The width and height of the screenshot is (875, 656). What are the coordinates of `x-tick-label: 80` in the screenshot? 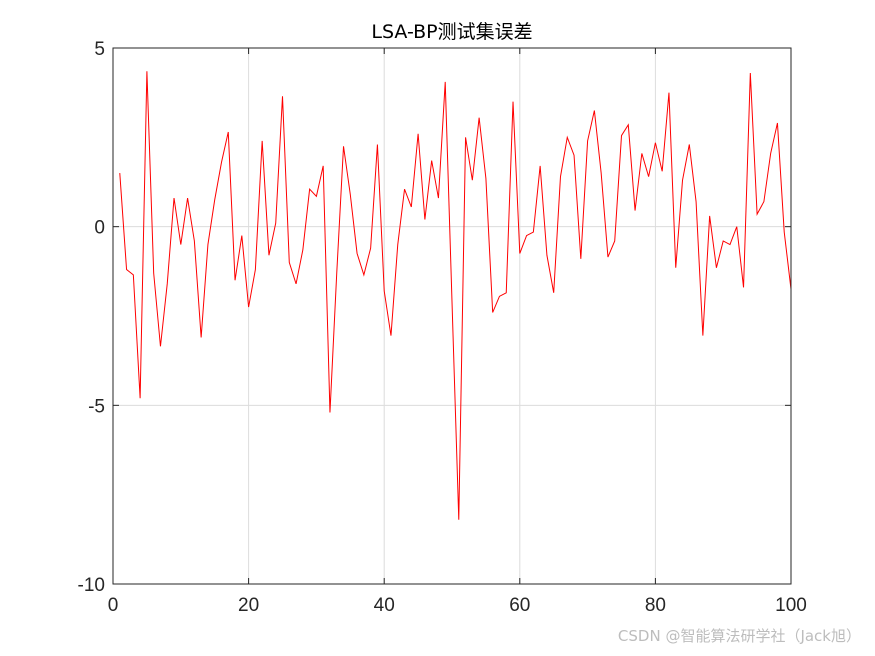 It's located at (655, 605).